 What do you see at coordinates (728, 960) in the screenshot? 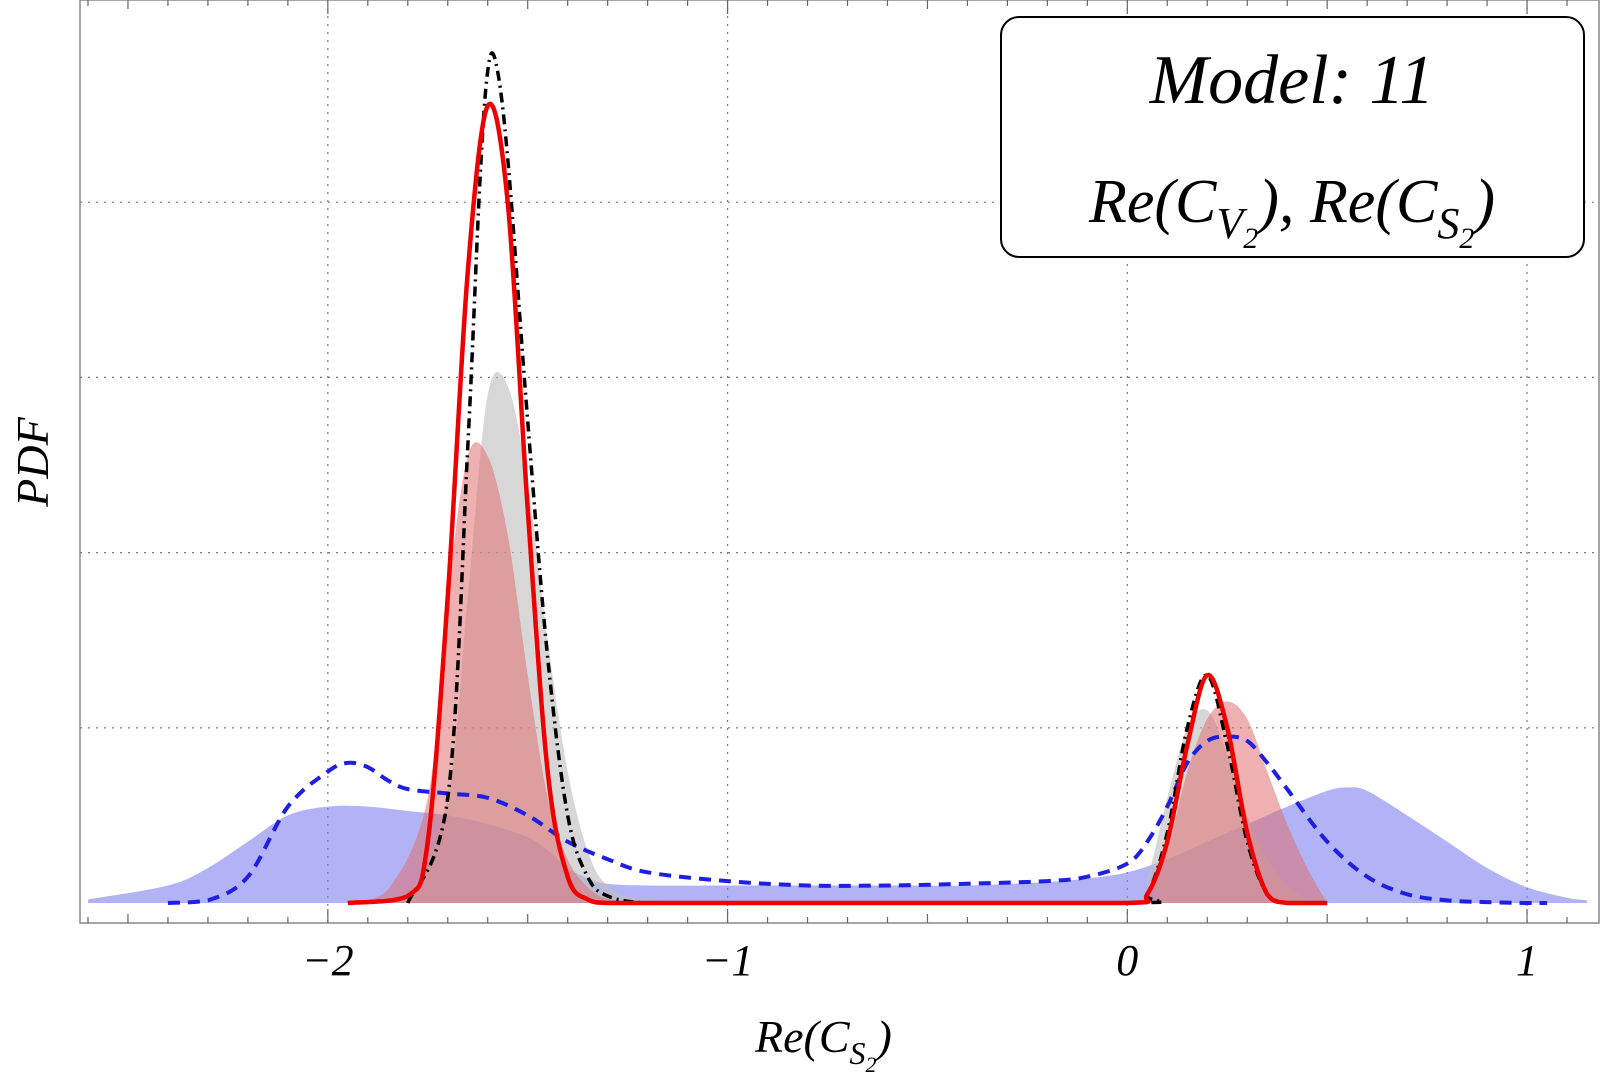
I see `x-tick-label: −1` at bounding box center [728, 960].